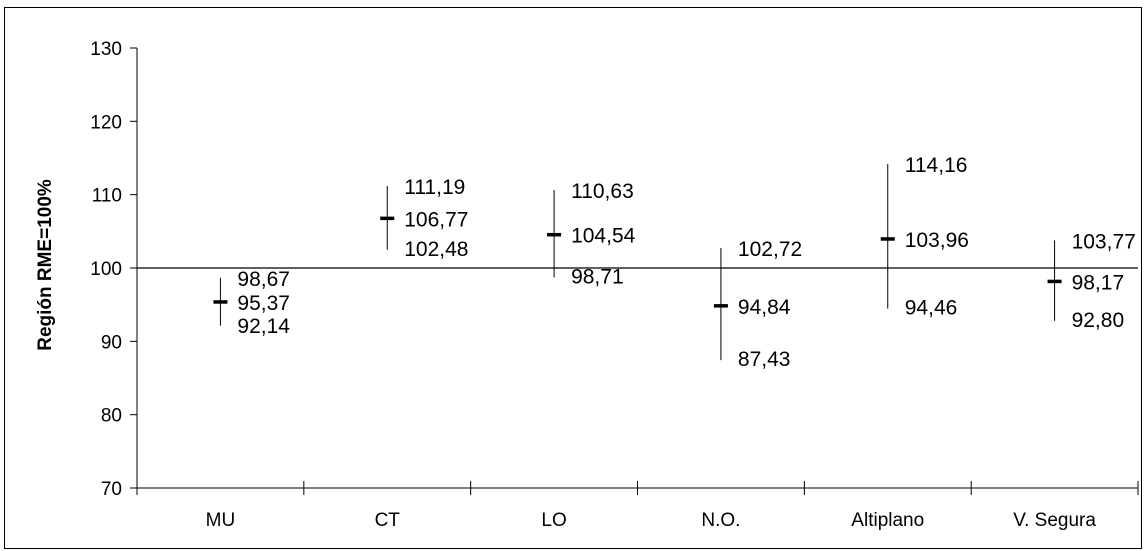  What do you see at coordinates (602, 191) in the screenshot?
I see `upper-value-label: 110,63` at bounding box center [602, 191].